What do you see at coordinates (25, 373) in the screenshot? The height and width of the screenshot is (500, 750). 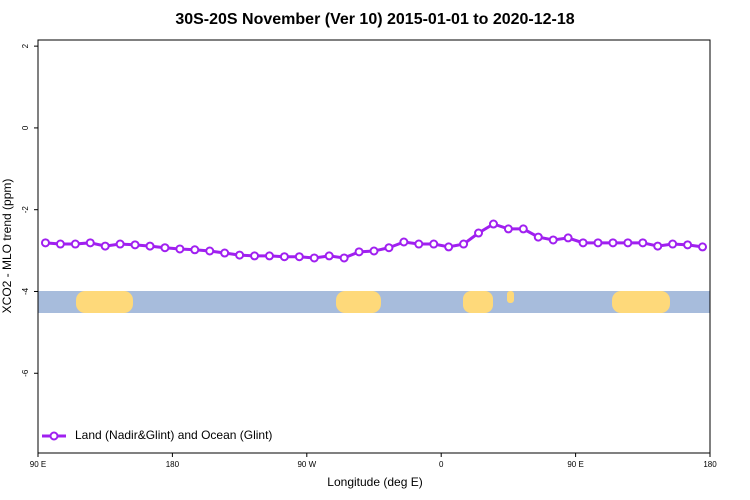 I see `y-tick-label: -6` at bounding box center [25, 373].